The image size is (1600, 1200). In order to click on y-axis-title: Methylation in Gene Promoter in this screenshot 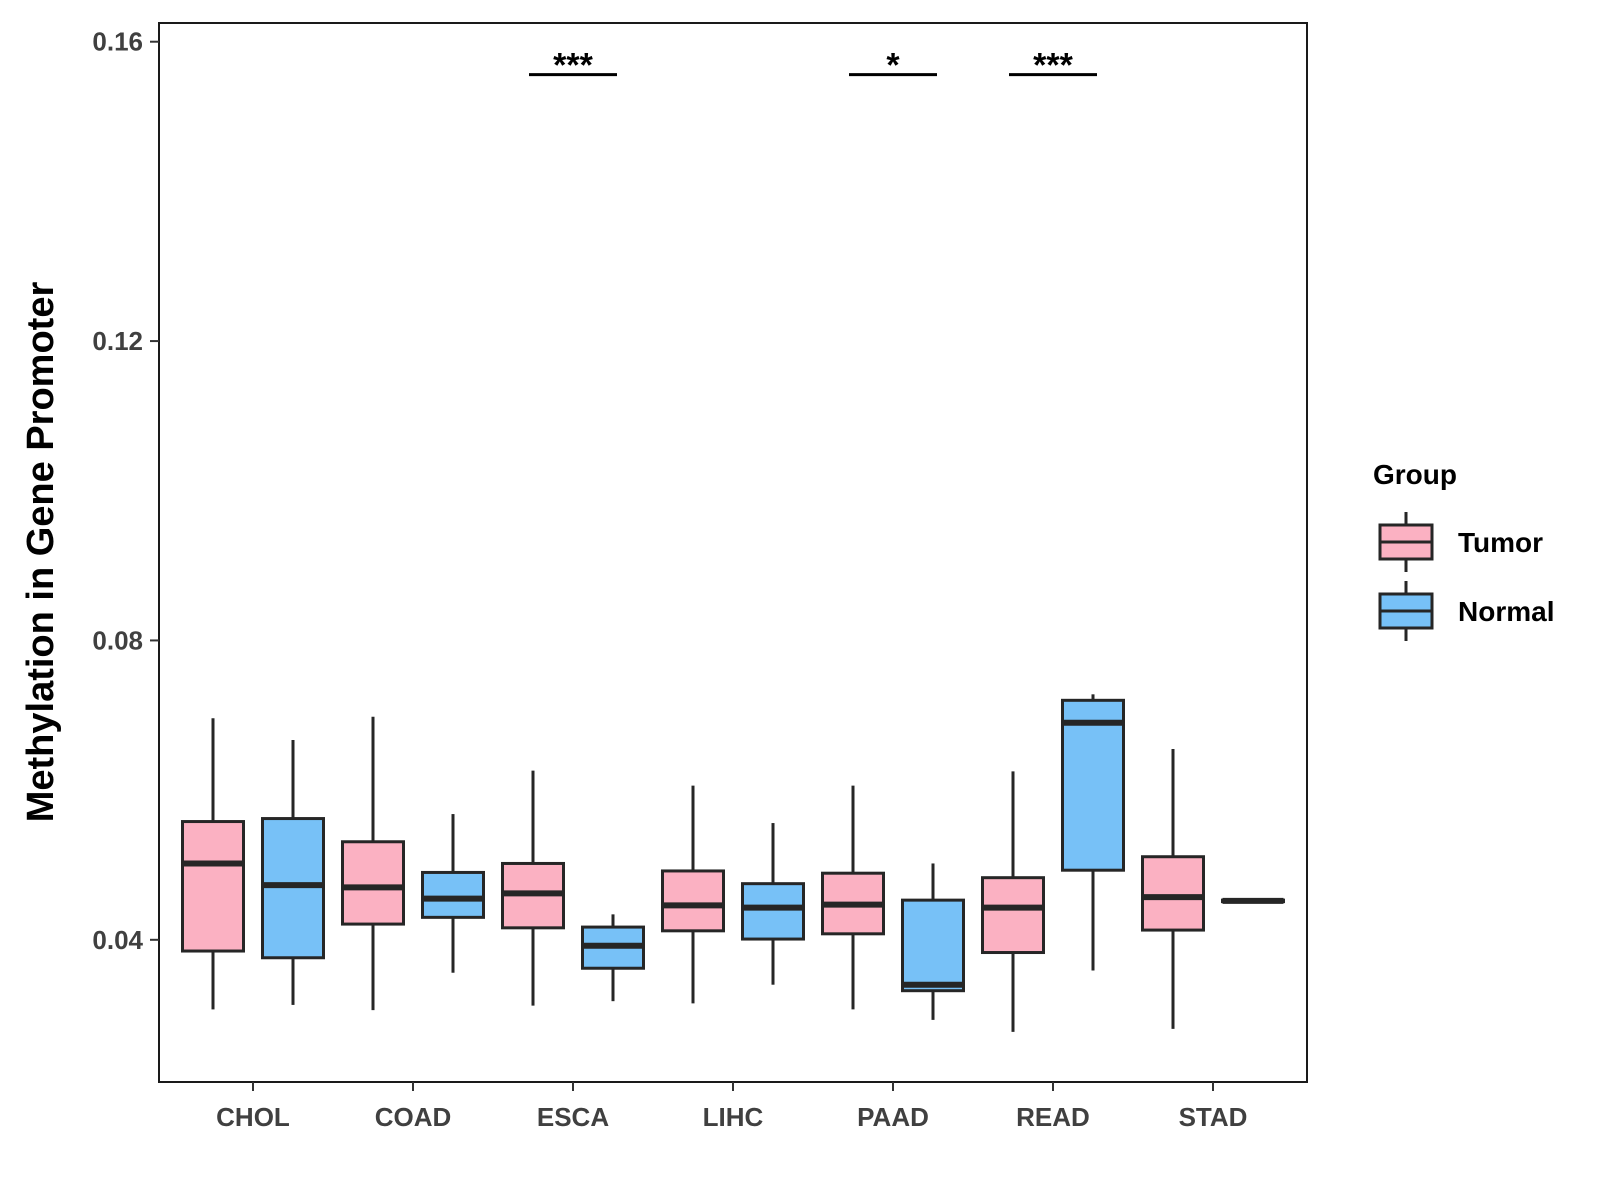, I will do `click(41, 552)`.